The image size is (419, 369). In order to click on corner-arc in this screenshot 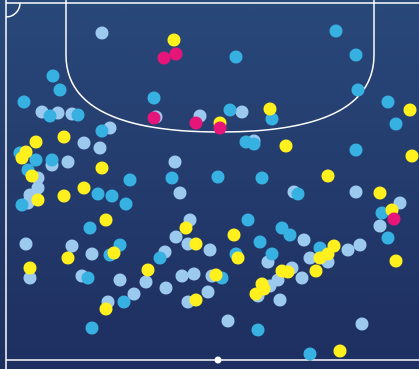, I will do `click(13, 10)`.